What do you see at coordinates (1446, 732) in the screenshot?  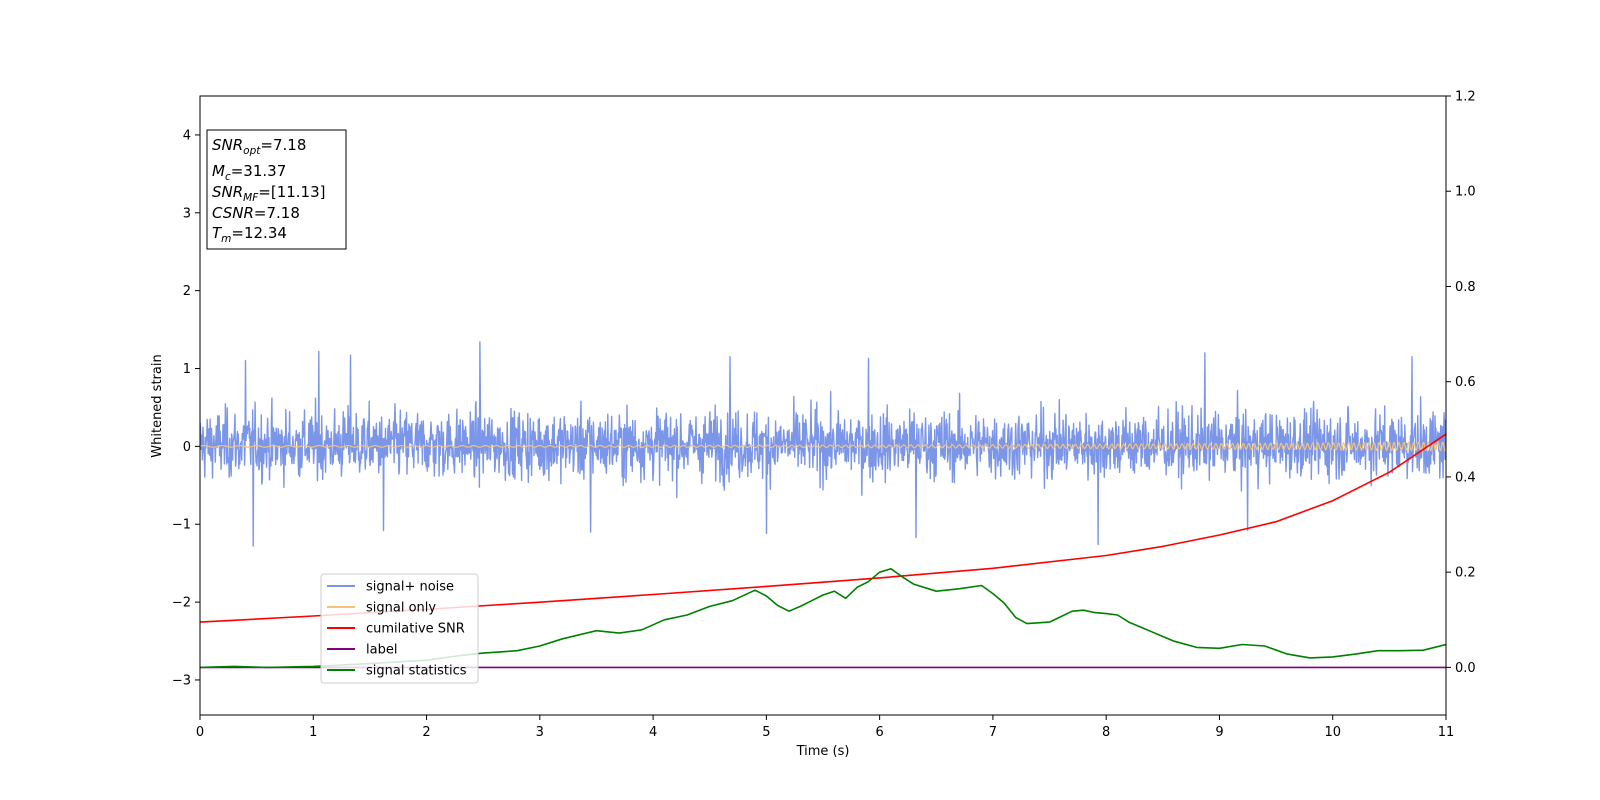 I see `x-tick-label: 11` at bounding box center [1446, 732].